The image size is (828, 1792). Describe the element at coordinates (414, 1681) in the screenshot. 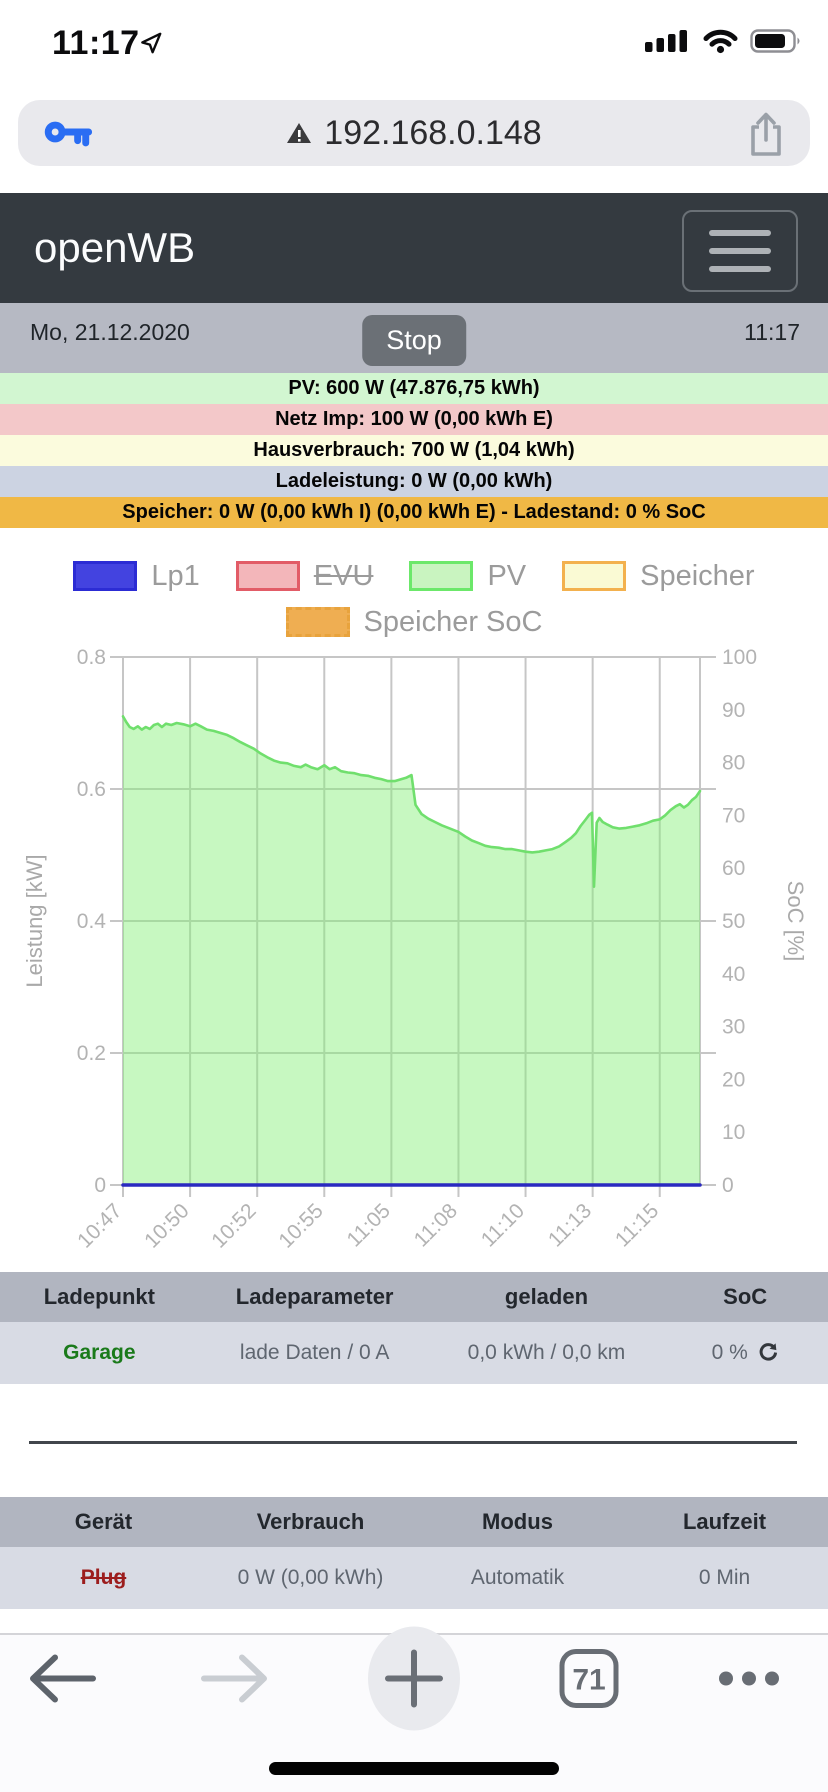

I see `new-tab-button` at that location.